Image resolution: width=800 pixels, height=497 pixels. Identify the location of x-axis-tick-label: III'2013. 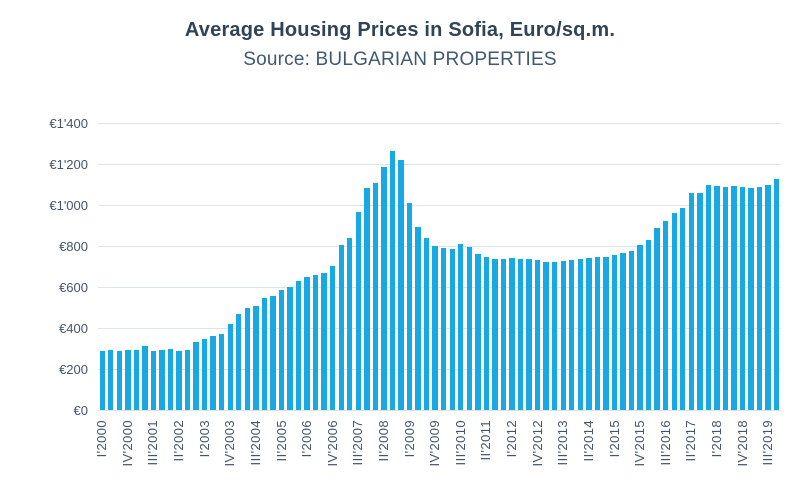
(563, 443).